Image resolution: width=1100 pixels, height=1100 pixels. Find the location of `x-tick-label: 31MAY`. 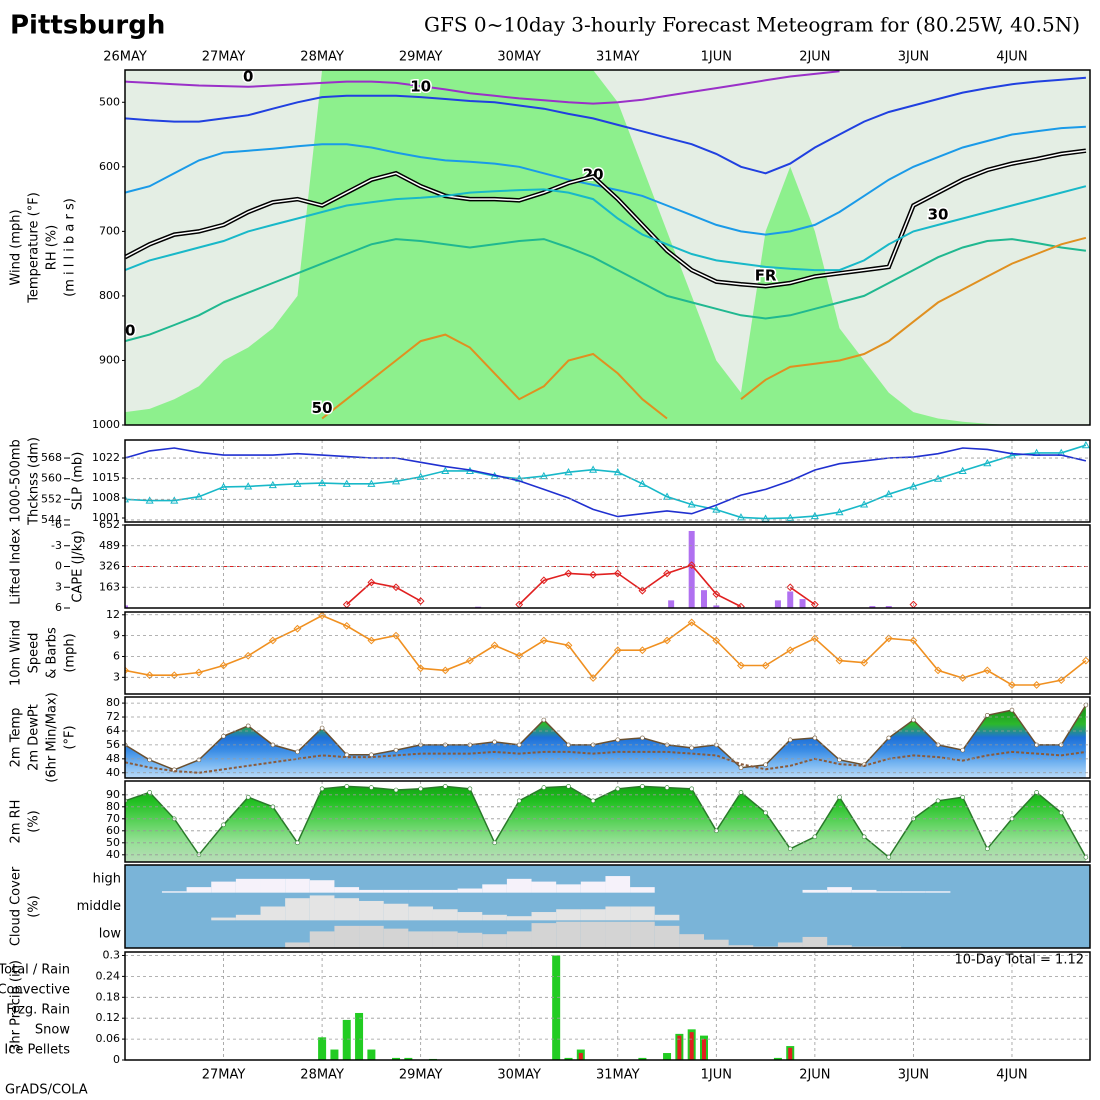

x-tick-label: 31MAY is located at coordinates (618, 57).